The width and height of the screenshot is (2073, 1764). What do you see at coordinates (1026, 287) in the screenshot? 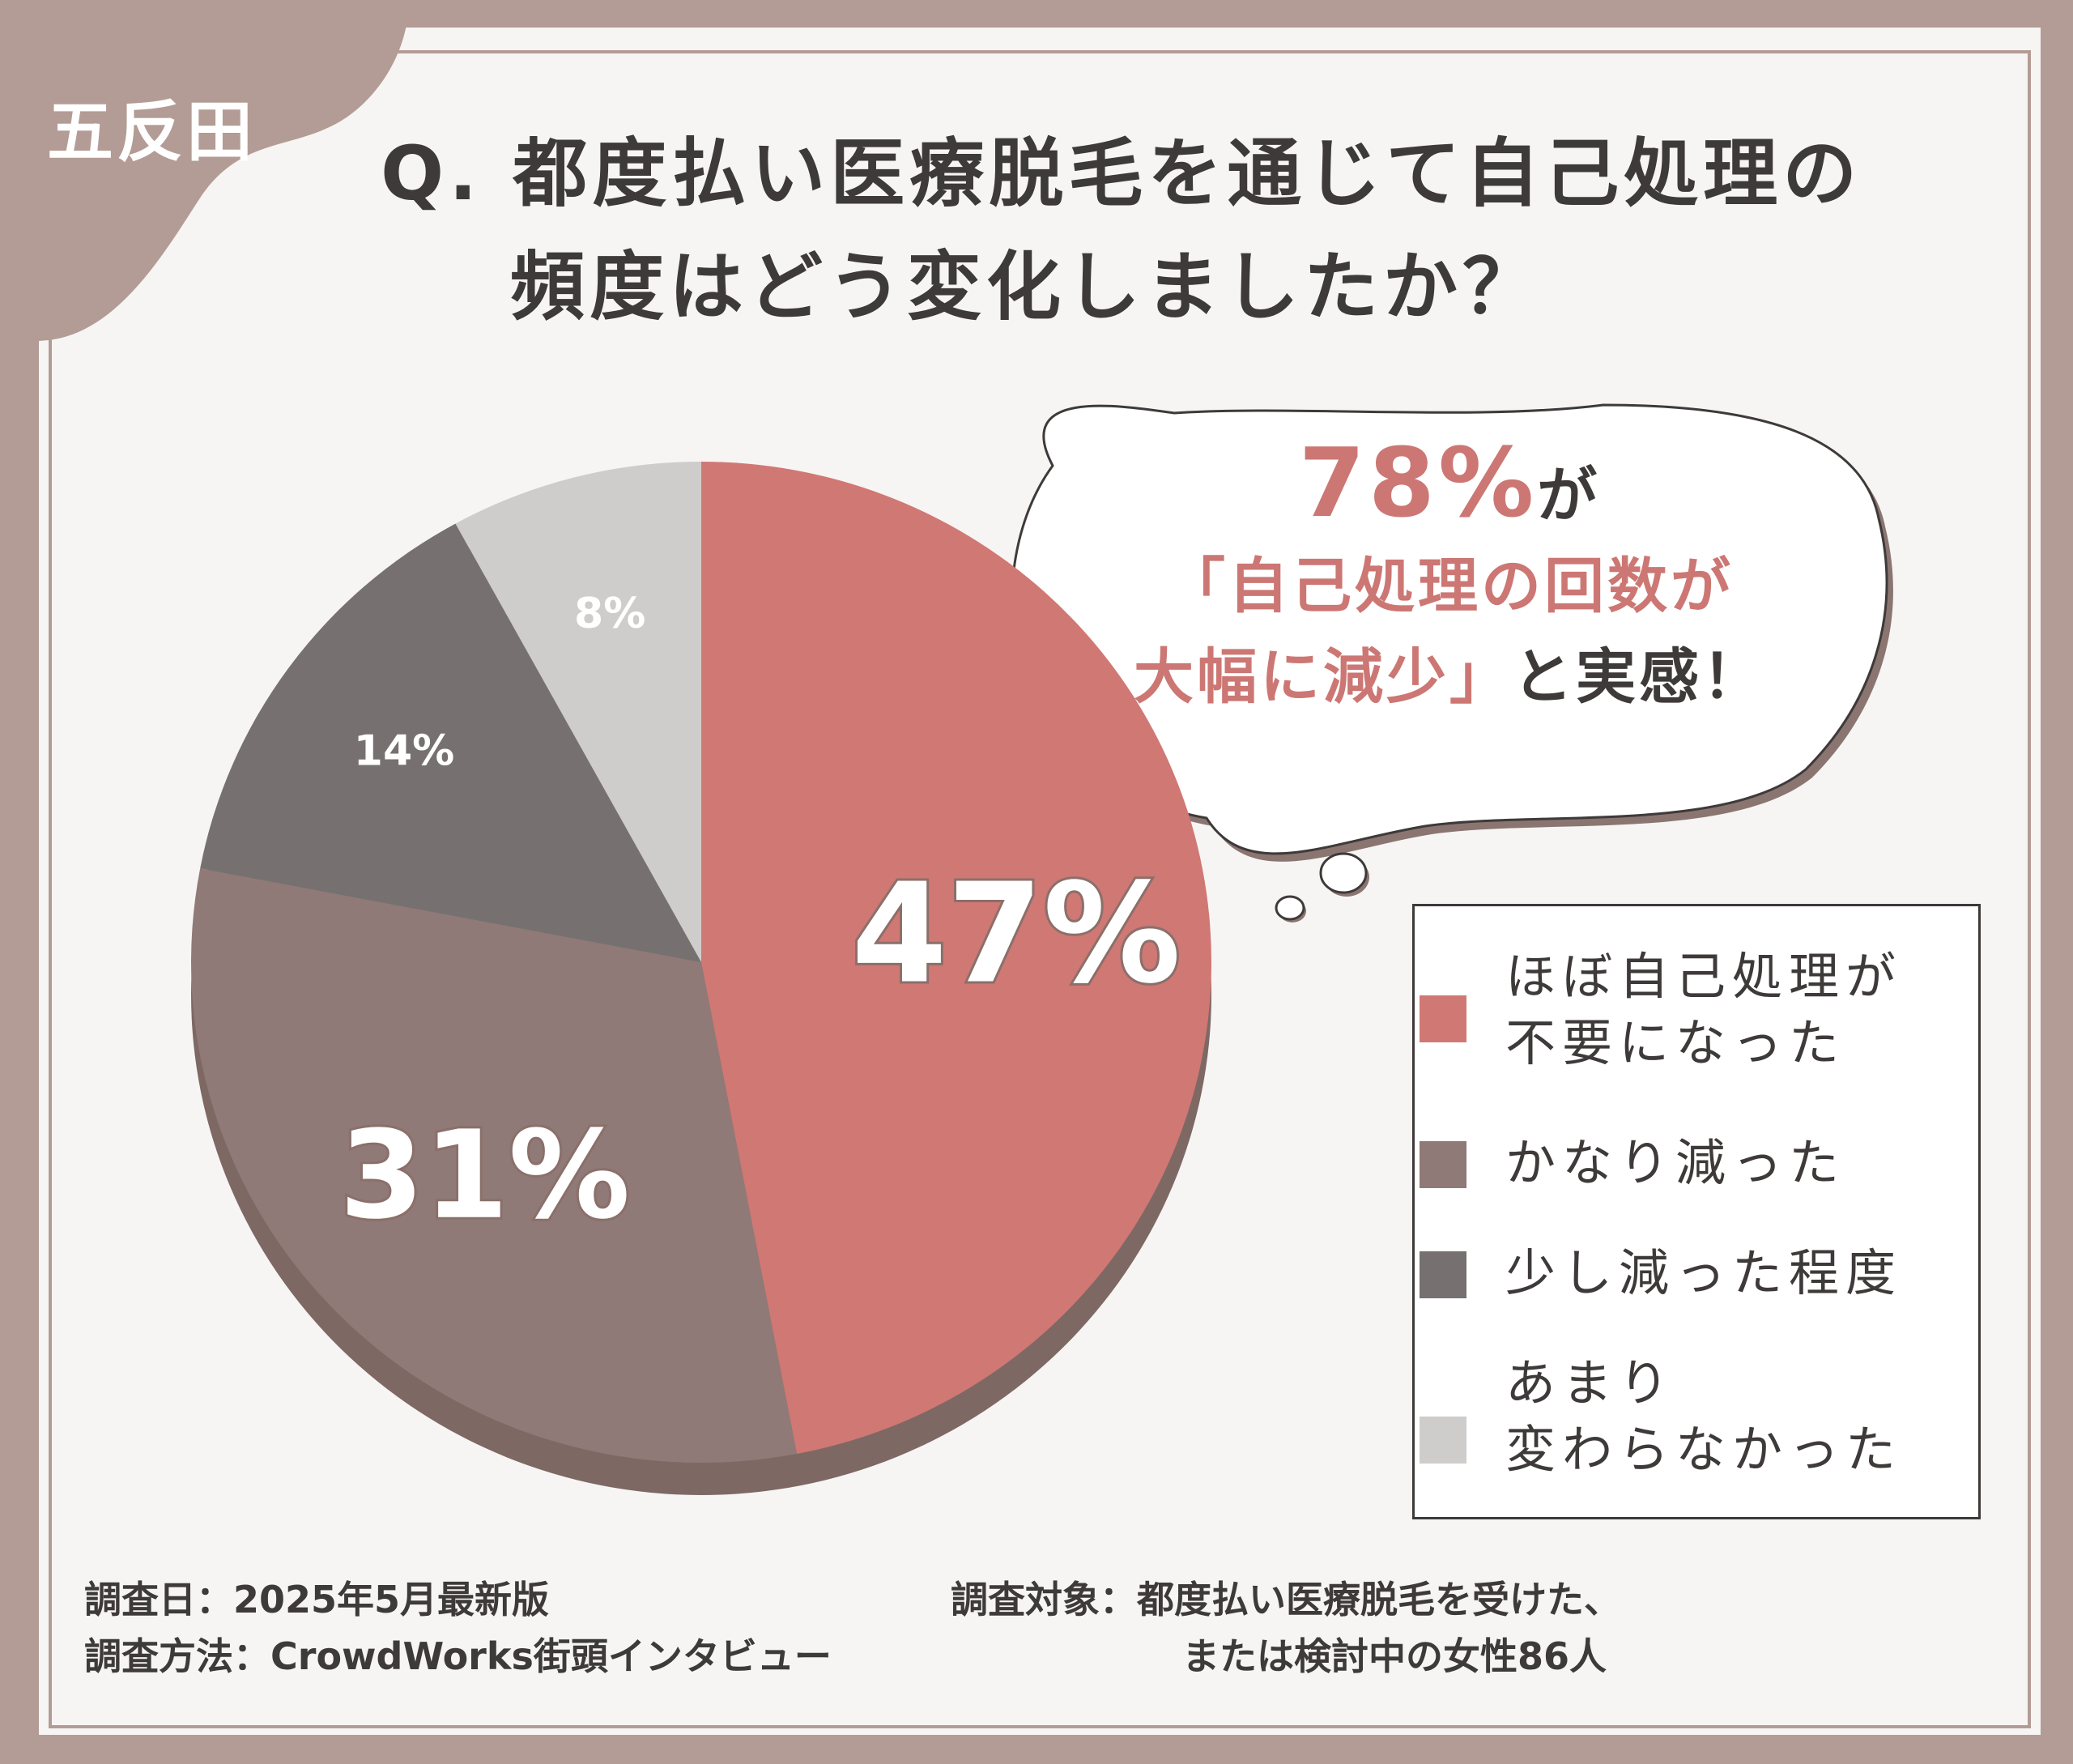
I see `question-title-line-2: 頻度はどう変化しましたか？` at bounding box center [1026, 287].